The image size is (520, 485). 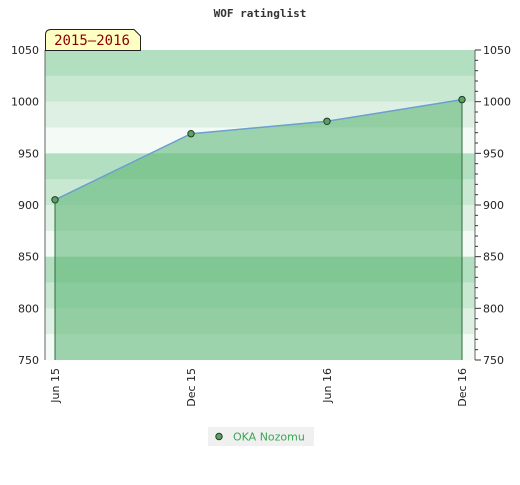 What do you see at coordinates (327, 386) in the screenshot?
I see `x-tick-label: Jun 16` at bounding box center [327, 386].